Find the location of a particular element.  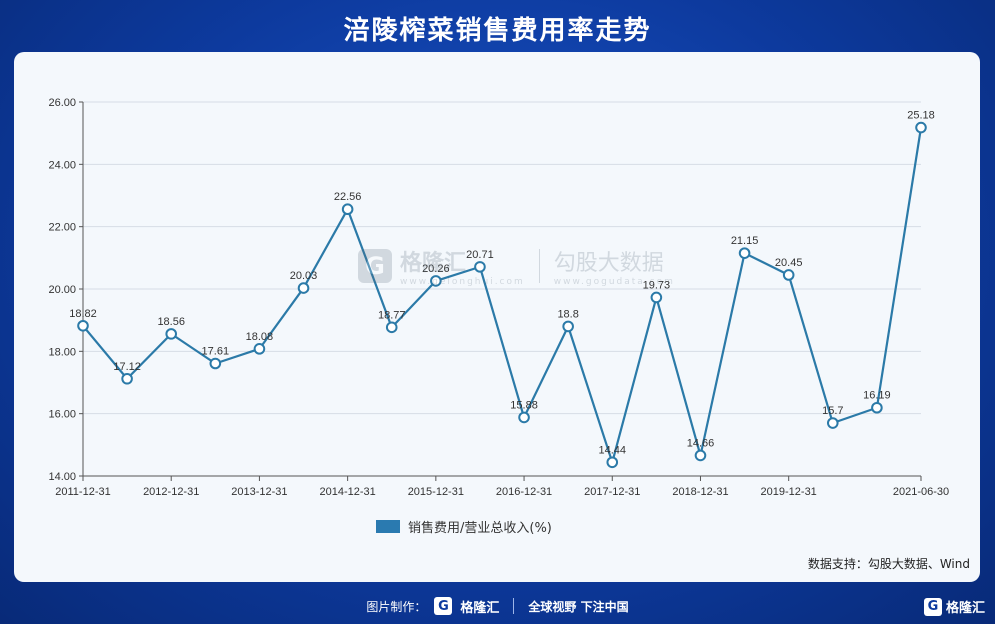

data-label: 22.56 is located at coordinates (348, 197).